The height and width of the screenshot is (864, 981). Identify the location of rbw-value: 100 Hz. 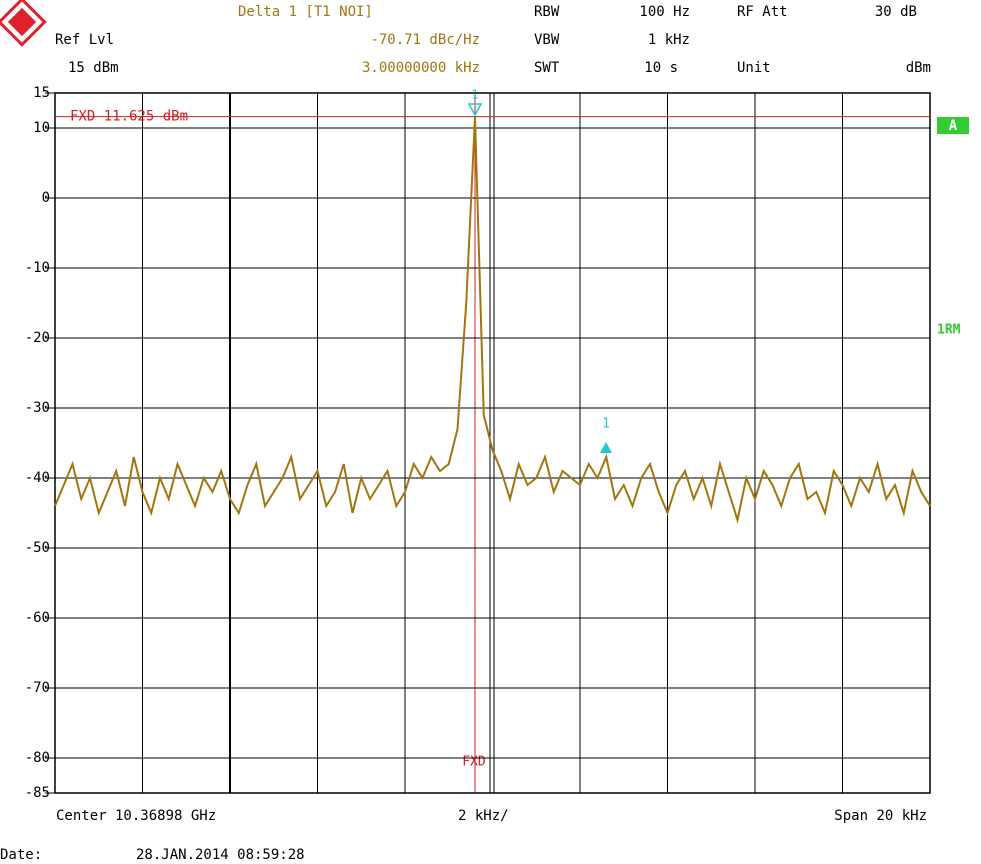
(664, 12).